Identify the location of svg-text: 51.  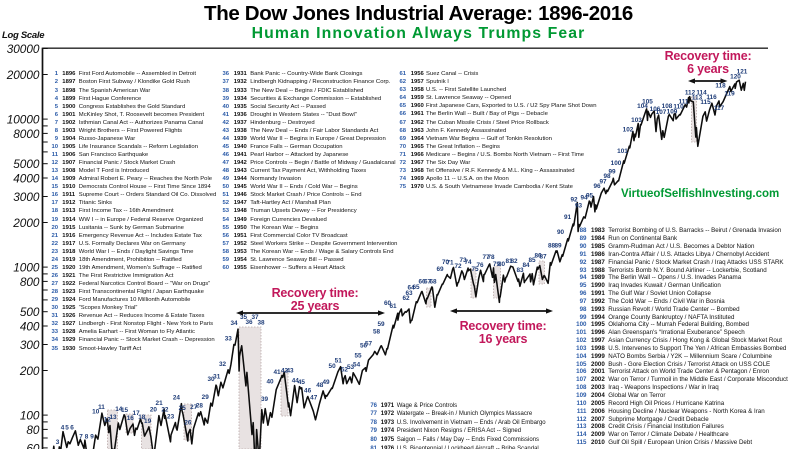
(339, 361).